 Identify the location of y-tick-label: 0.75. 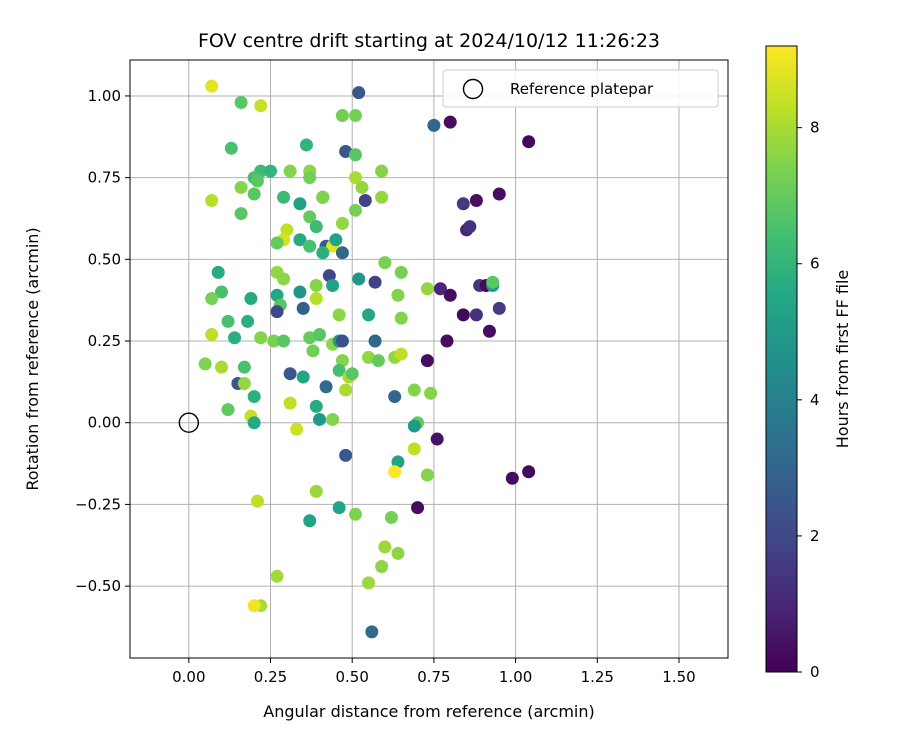
(104, 178).